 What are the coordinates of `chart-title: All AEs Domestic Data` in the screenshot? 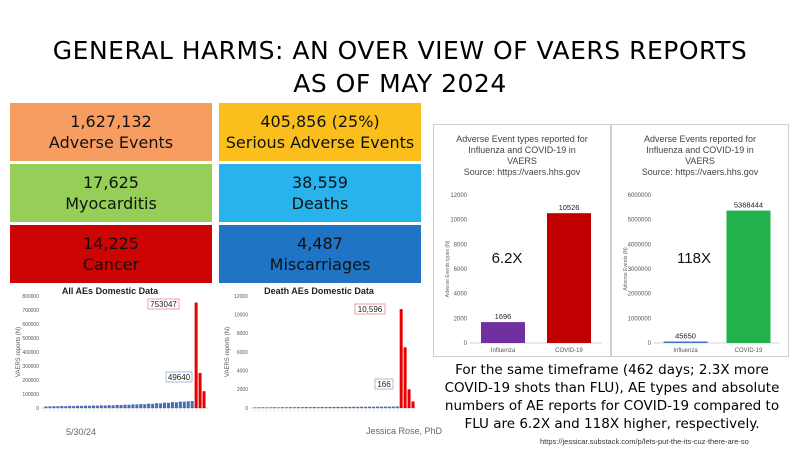 It's located at (110, 291).